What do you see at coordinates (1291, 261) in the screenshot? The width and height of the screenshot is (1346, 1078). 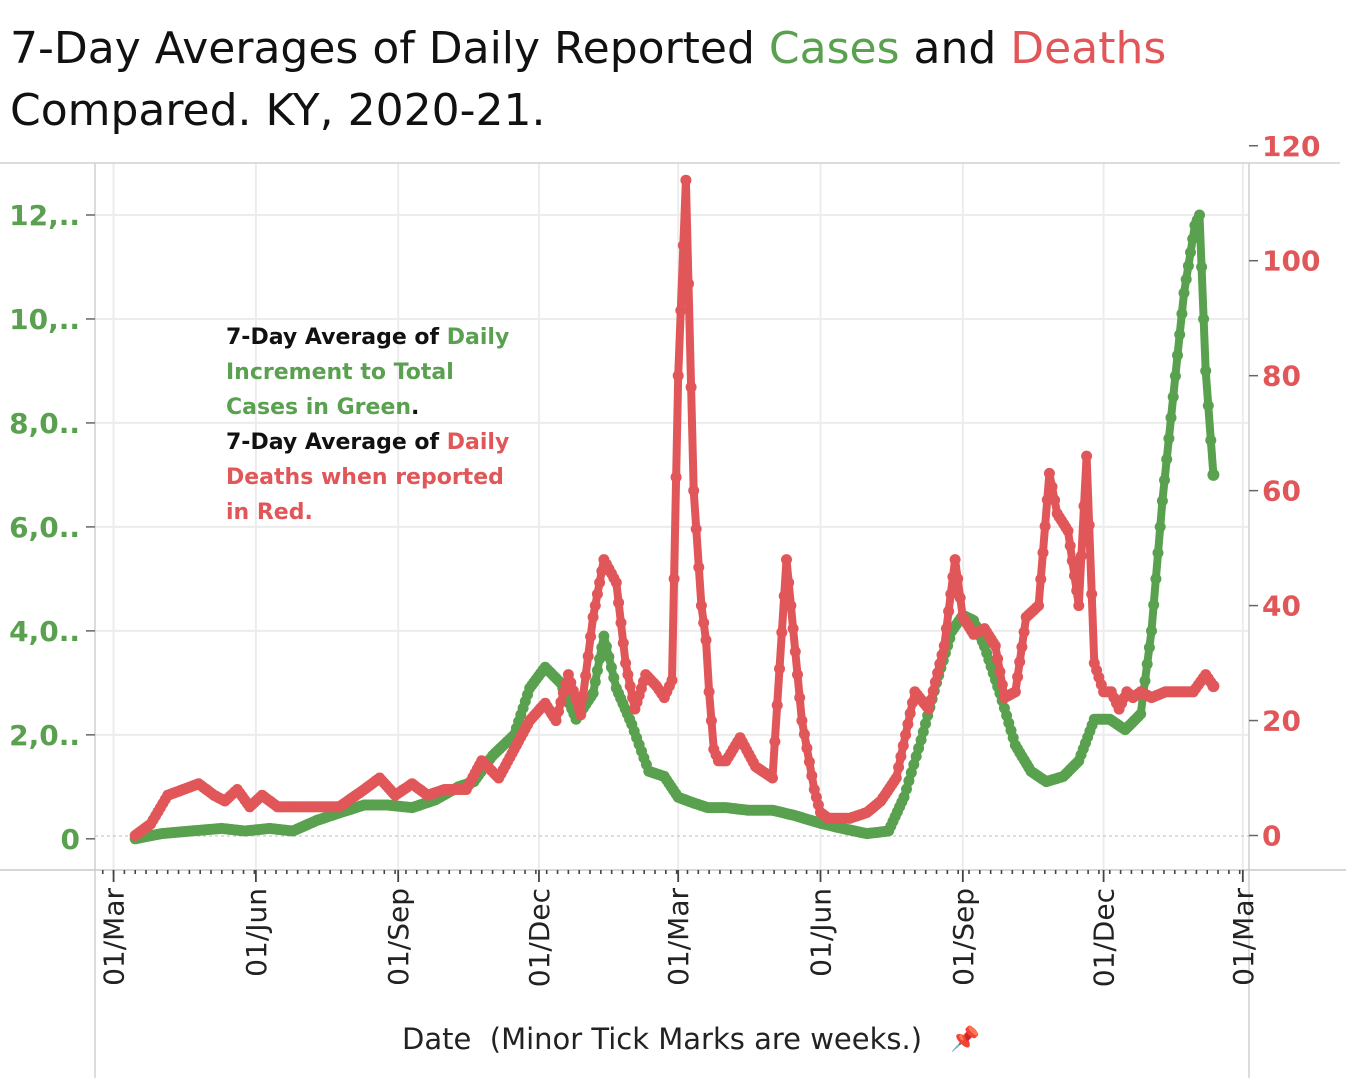 I see `right-tick-label: 100` at bounding box center [1291, 261].